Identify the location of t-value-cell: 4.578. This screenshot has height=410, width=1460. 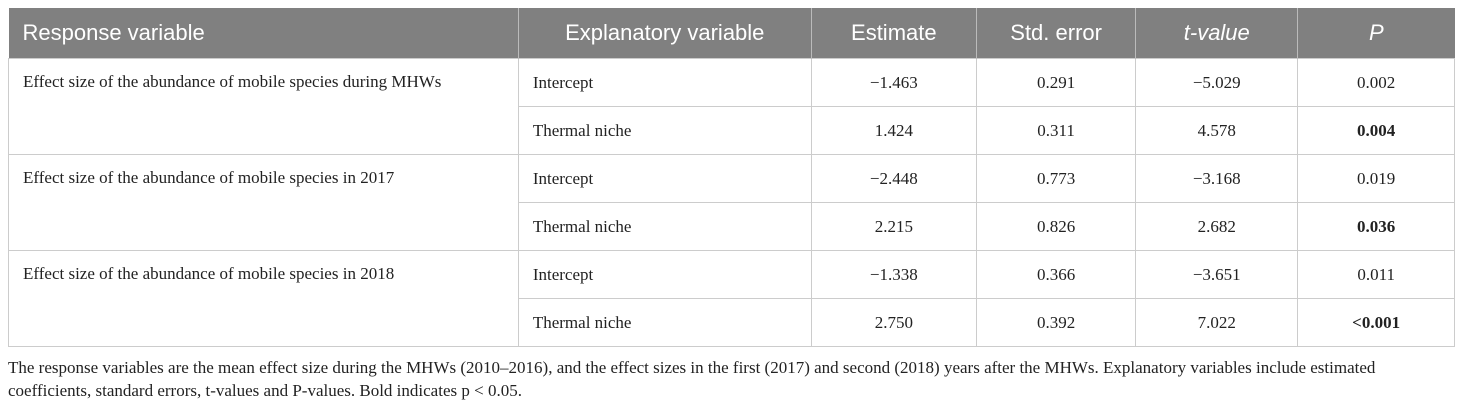
(1217, 130).